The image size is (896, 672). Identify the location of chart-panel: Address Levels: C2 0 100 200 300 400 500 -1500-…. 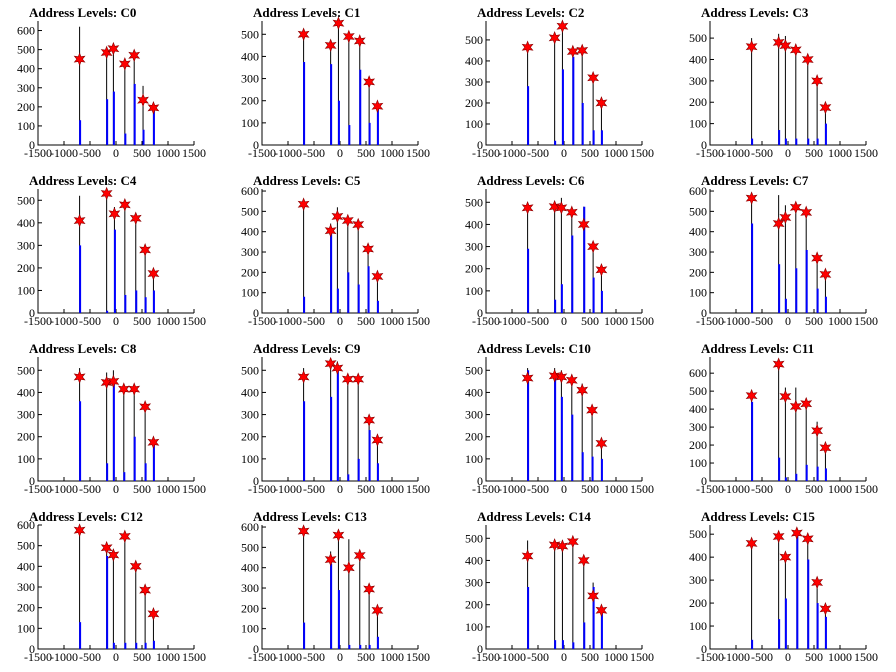
(560, 84).